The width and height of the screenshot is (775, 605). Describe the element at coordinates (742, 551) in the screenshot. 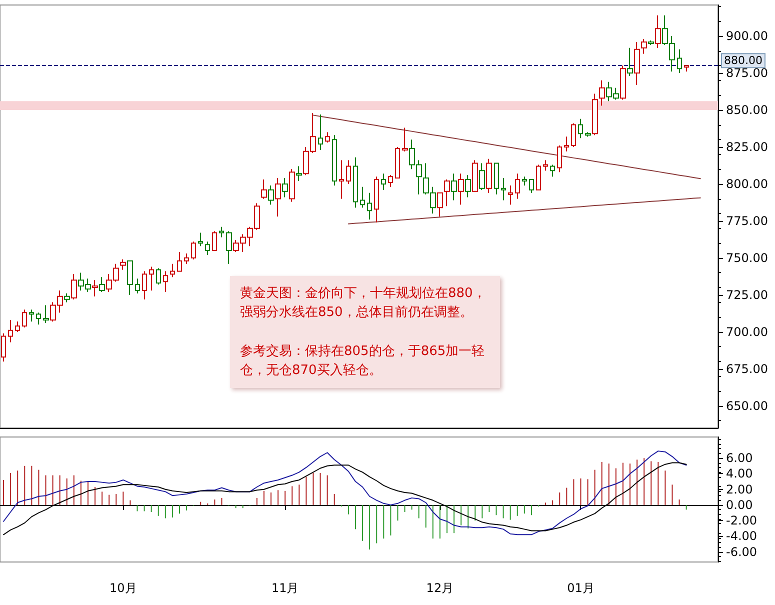

I see `y-tick-label: -6.00` at that location.